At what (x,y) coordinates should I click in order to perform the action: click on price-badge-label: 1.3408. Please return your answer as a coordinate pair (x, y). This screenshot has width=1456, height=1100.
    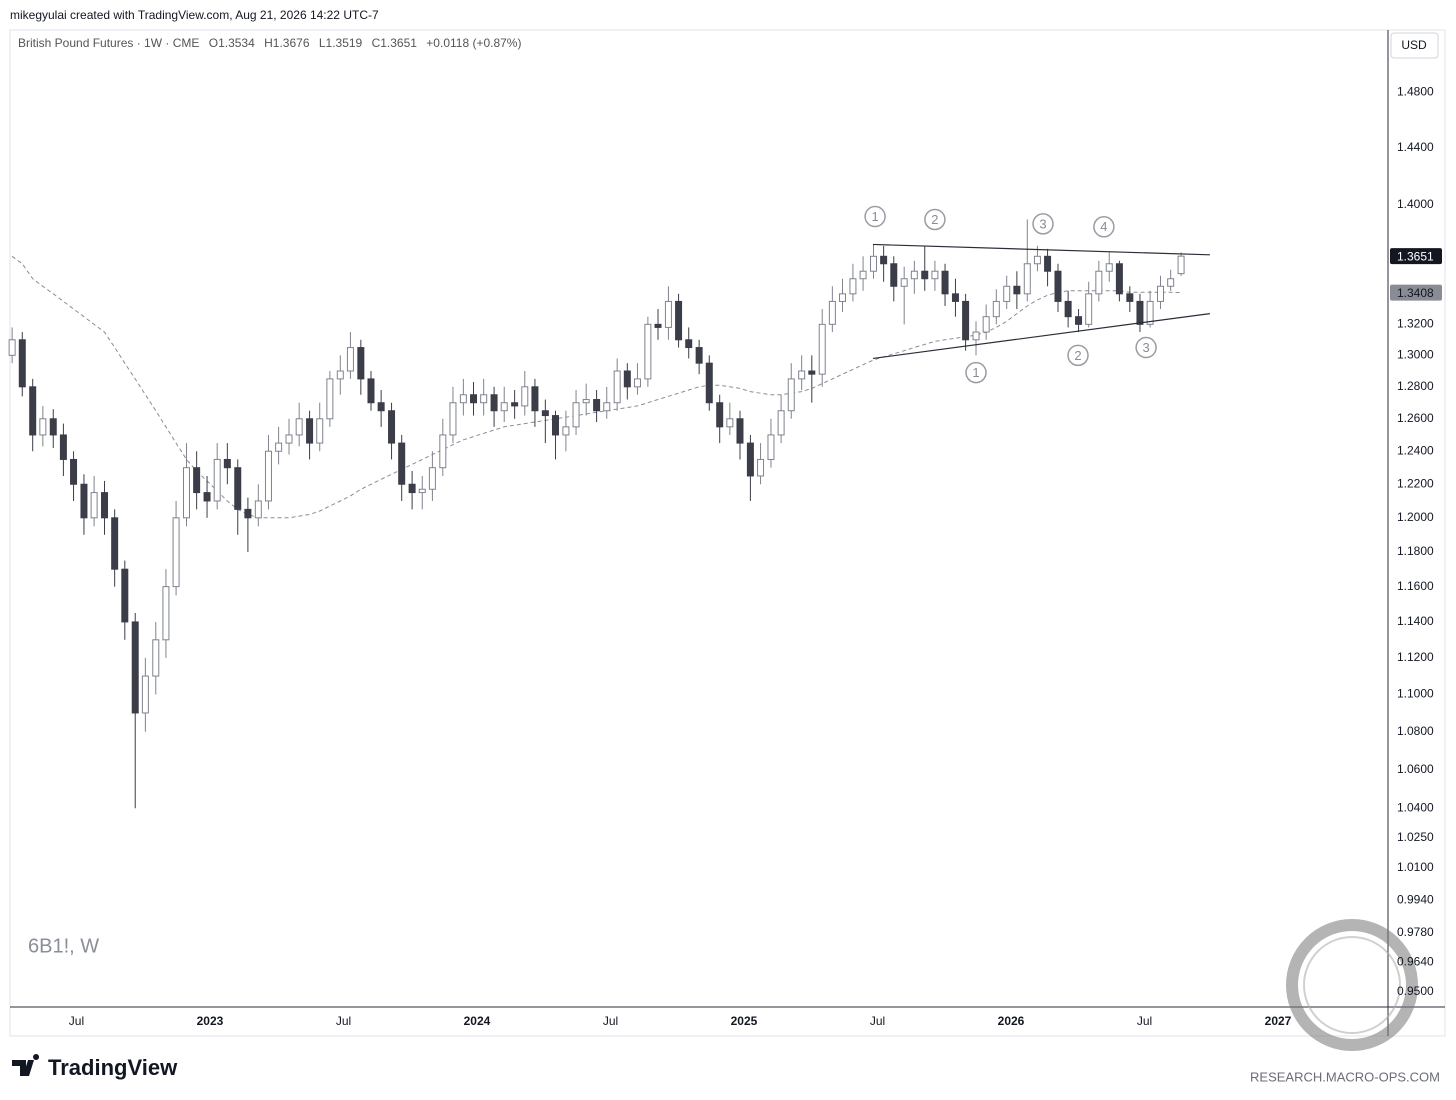
    Looking at the image, I should click on (1415, 293).